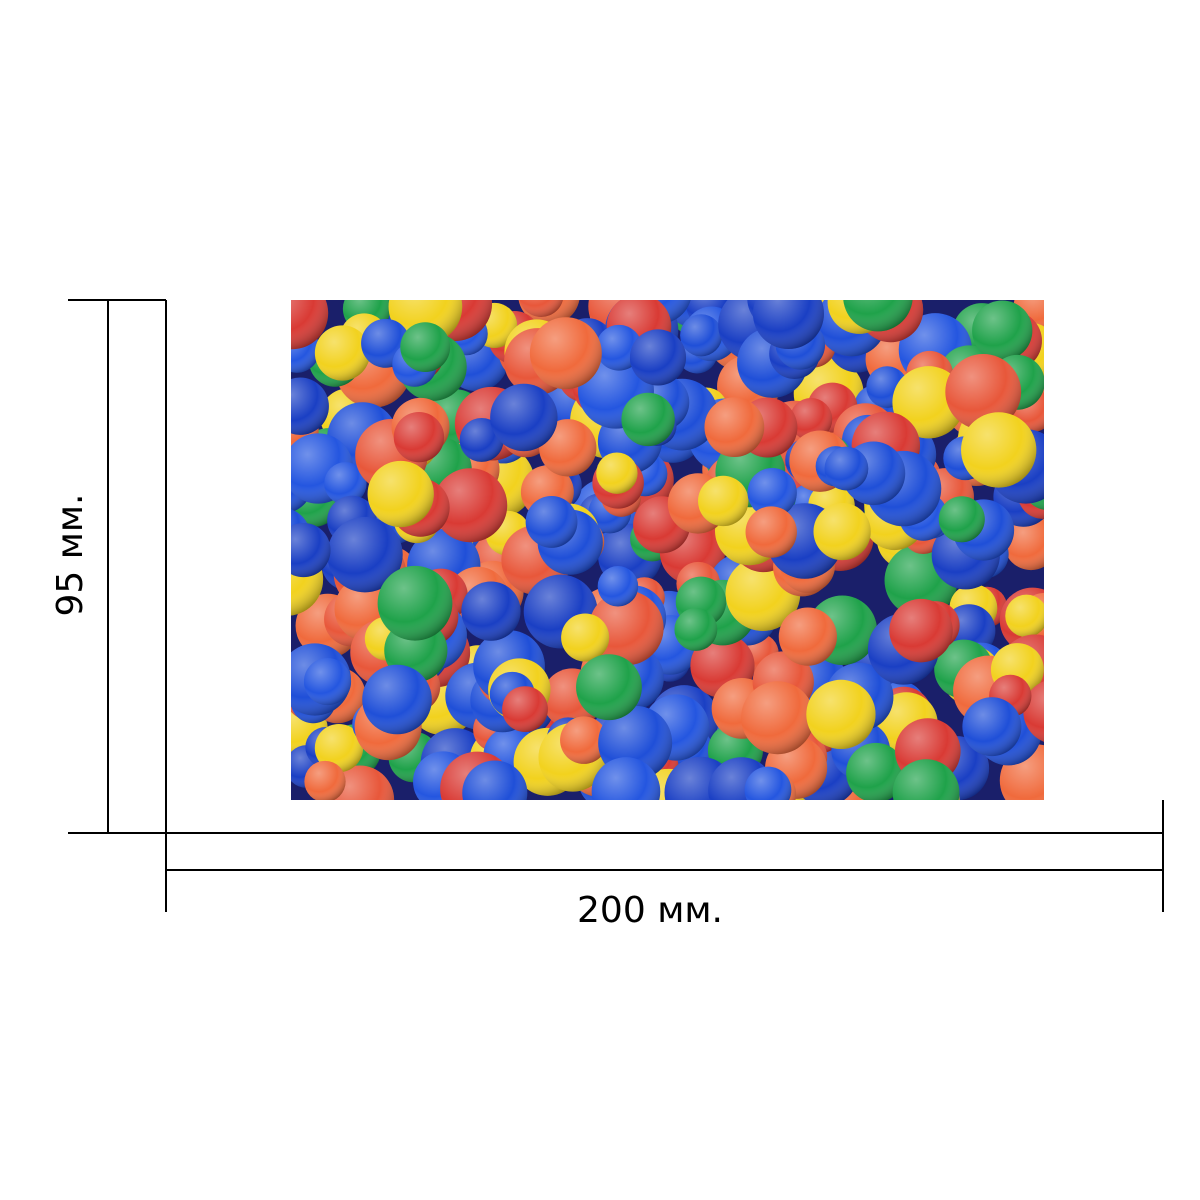 Image resolution: width=1200 pixels, height=1200 pixels. Describe the element at coordinates (650, 910) in the screenshot. I see `width-label: 200 мм.` at that location.